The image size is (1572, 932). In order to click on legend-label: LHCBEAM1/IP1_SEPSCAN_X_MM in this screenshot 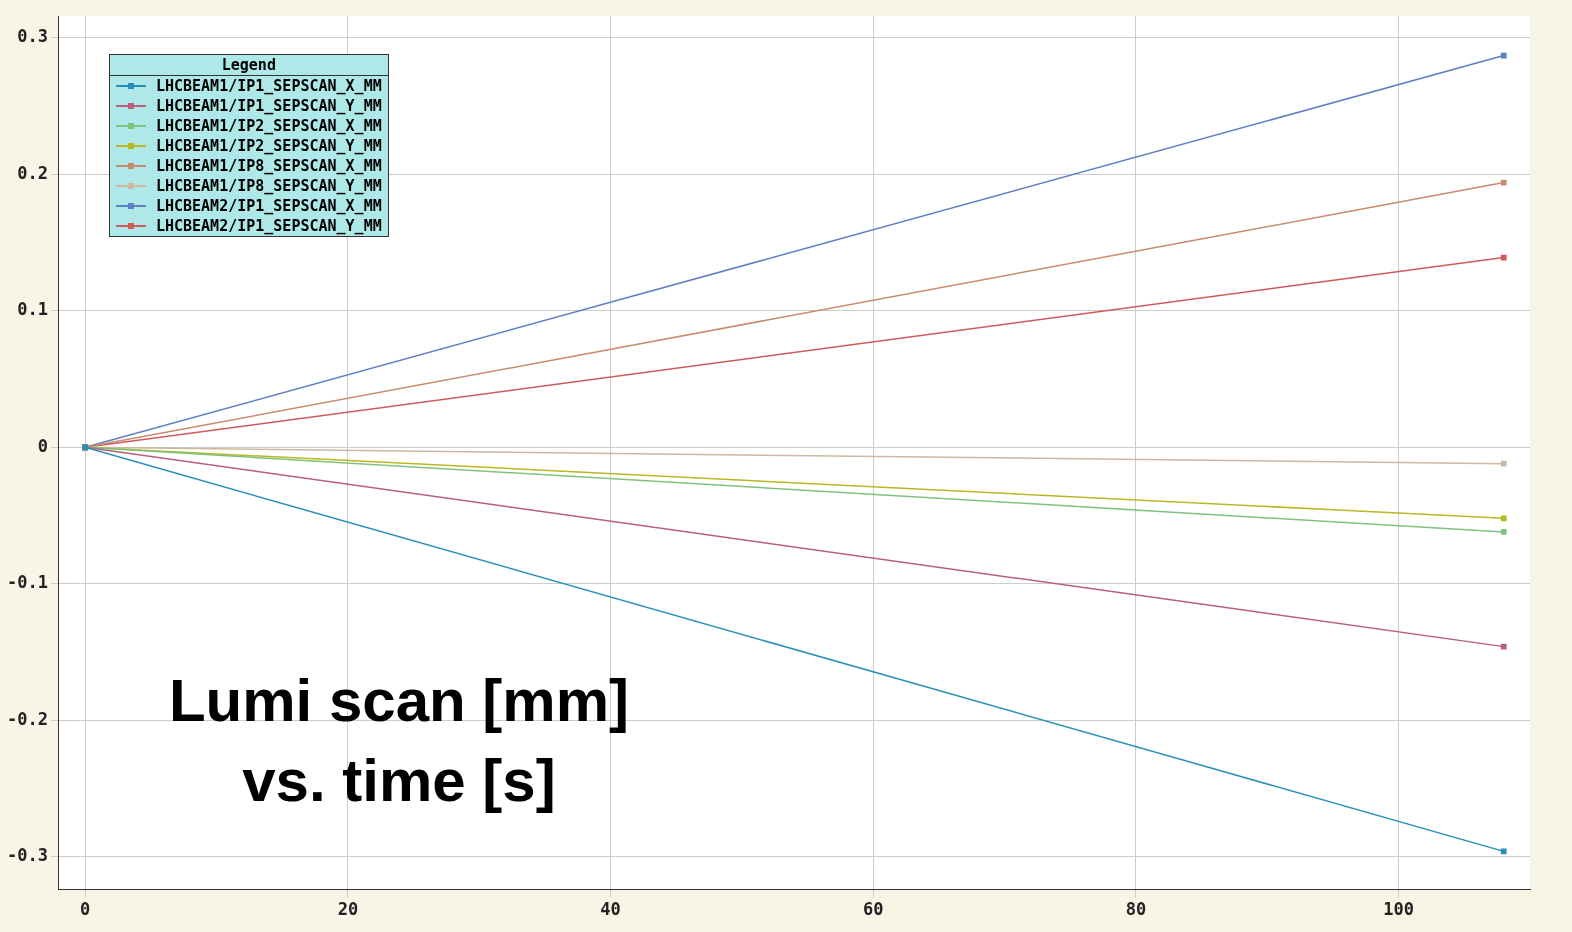, I will do `click(268, 86)`.